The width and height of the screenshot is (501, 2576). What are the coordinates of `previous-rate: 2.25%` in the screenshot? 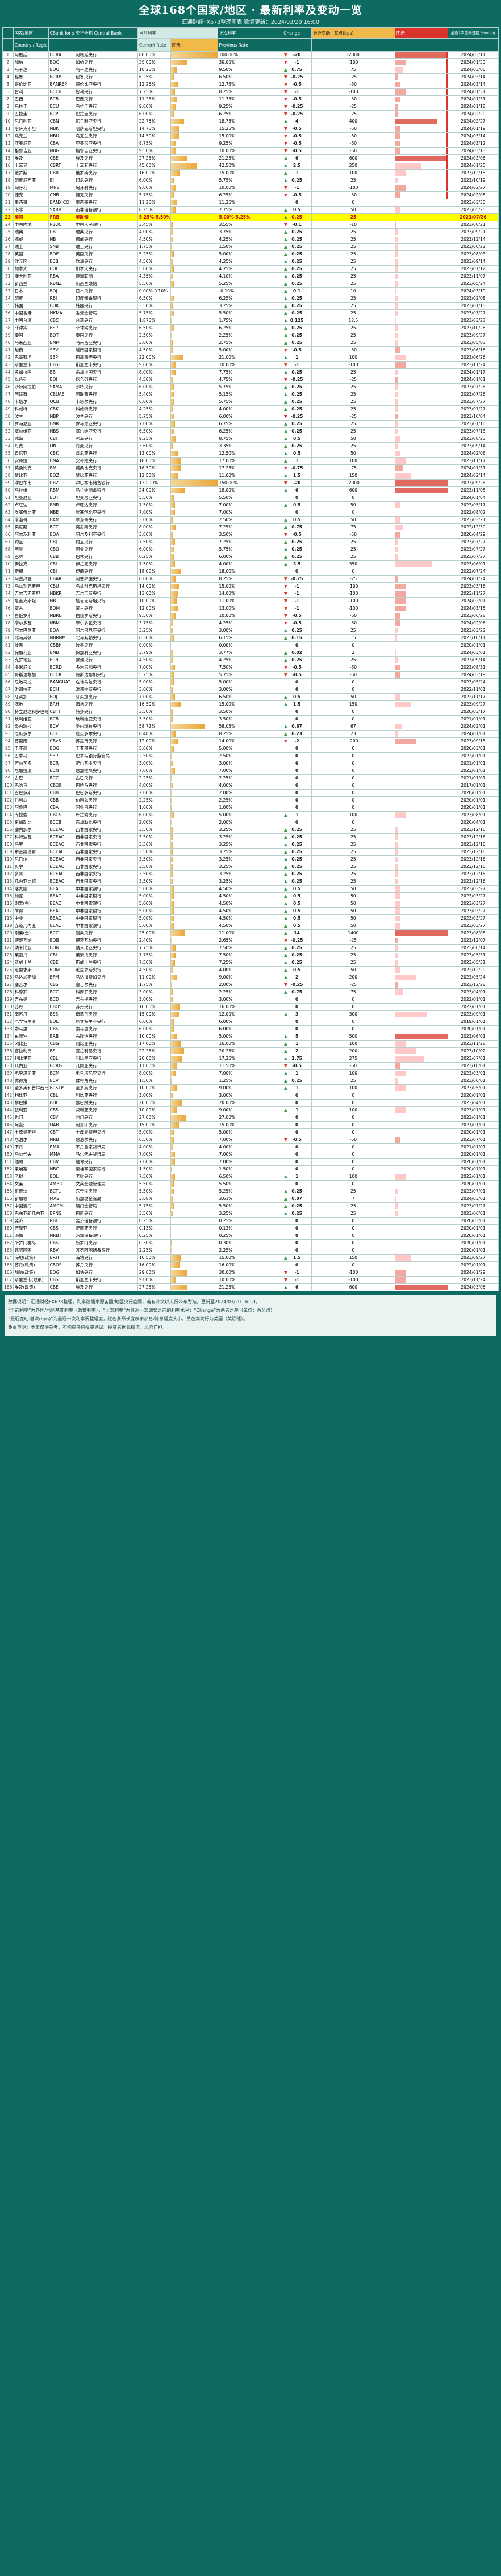 It's located at (250, 800).